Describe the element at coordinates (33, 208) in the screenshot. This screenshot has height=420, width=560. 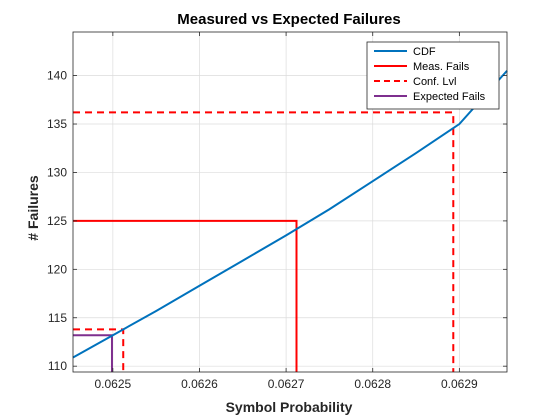
I see `y-axis-title: # Failures` at that location.